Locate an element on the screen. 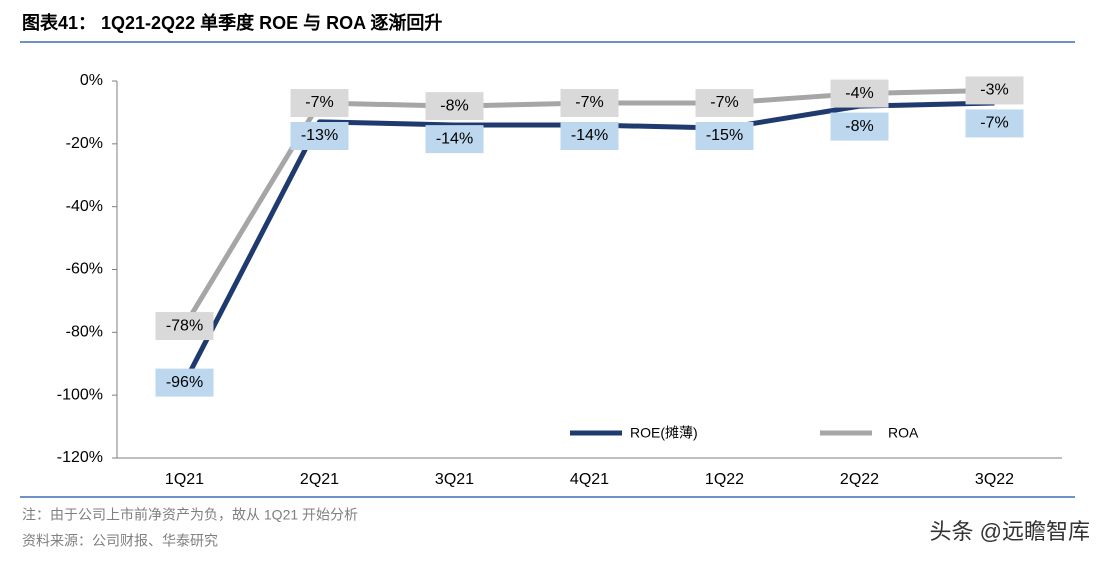  x-tick-label: 3Q22 is located at coordinates (994, 479).